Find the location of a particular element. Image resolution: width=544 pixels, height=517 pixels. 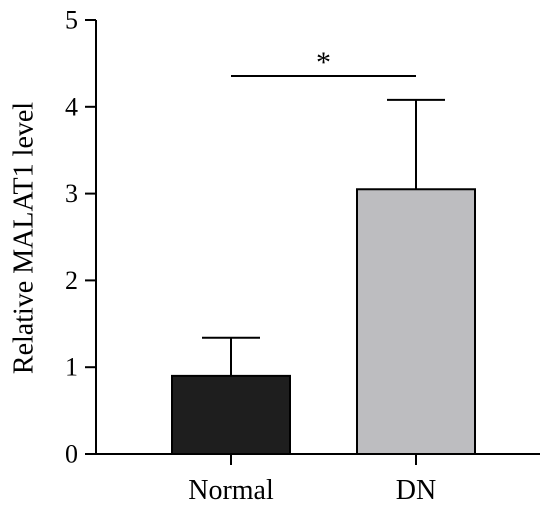

significance-annotation: * is located at coordinates (323, 62).